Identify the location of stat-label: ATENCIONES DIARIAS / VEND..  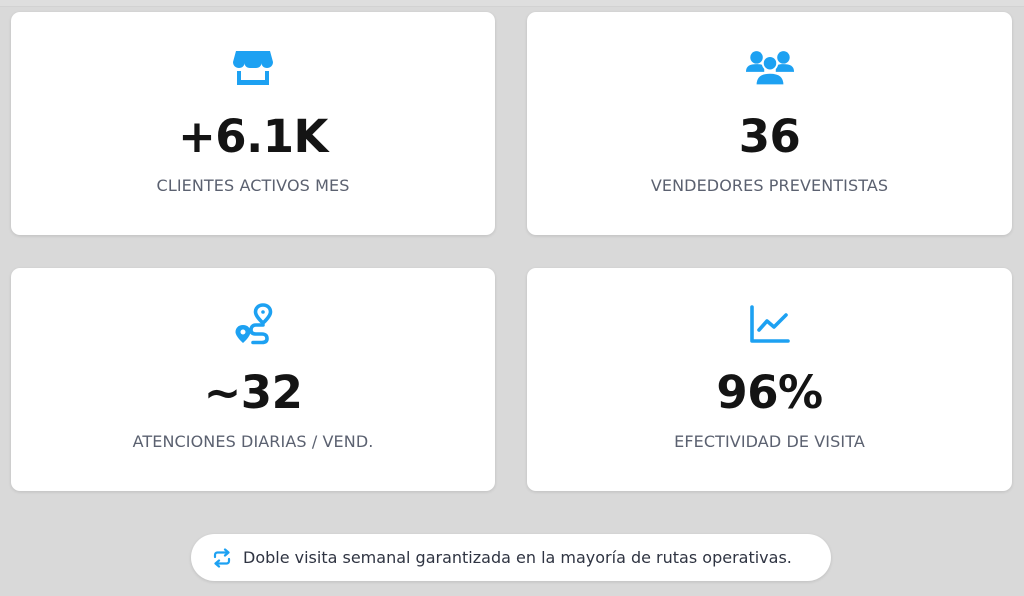
(253, 441).